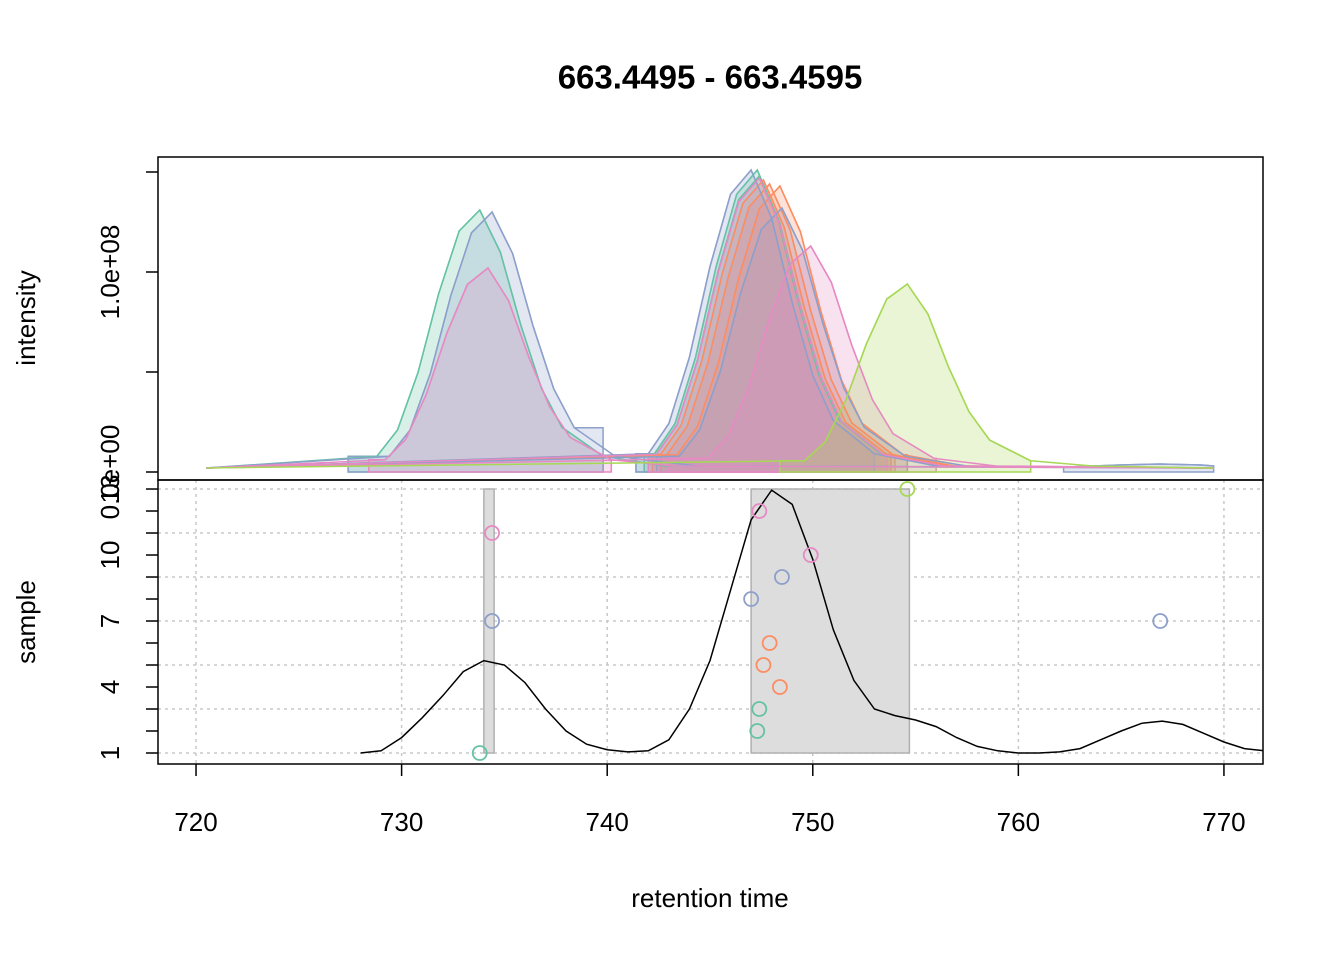 The width and height of the screenshot is (1344, 960). What do you see at coordinates (1018, 822) in the screenshot?
I see `x-tick-label: 760` at bounding box center [1018, 822].